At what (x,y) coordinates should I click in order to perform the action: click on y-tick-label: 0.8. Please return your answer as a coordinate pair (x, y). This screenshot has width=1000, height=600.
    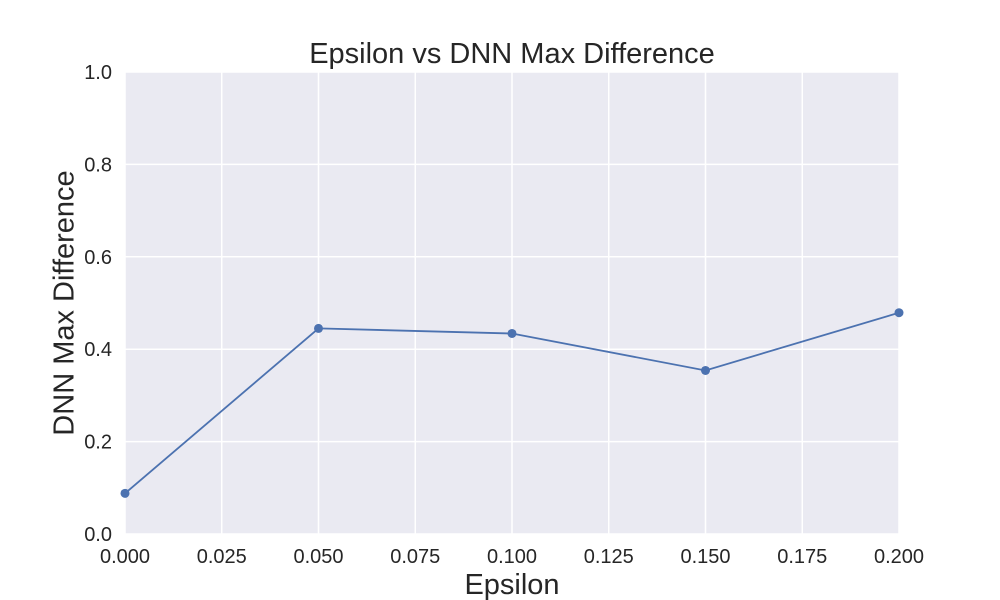
    Looking at the image, I should click on (98, 165).